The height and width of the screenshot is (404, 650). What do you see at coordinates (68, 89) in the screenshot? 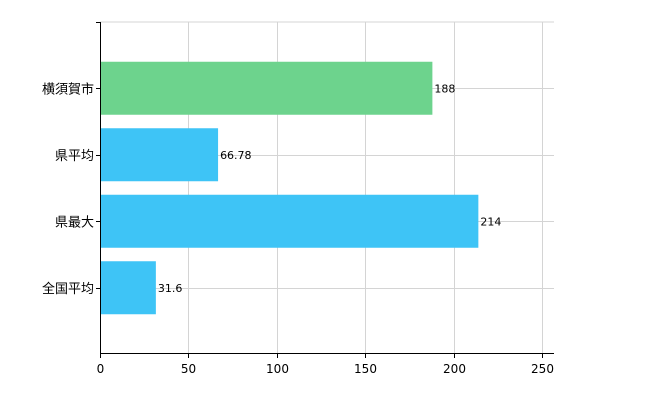
I see `category-label: 横須賀市` at bounding box center [68, 89].